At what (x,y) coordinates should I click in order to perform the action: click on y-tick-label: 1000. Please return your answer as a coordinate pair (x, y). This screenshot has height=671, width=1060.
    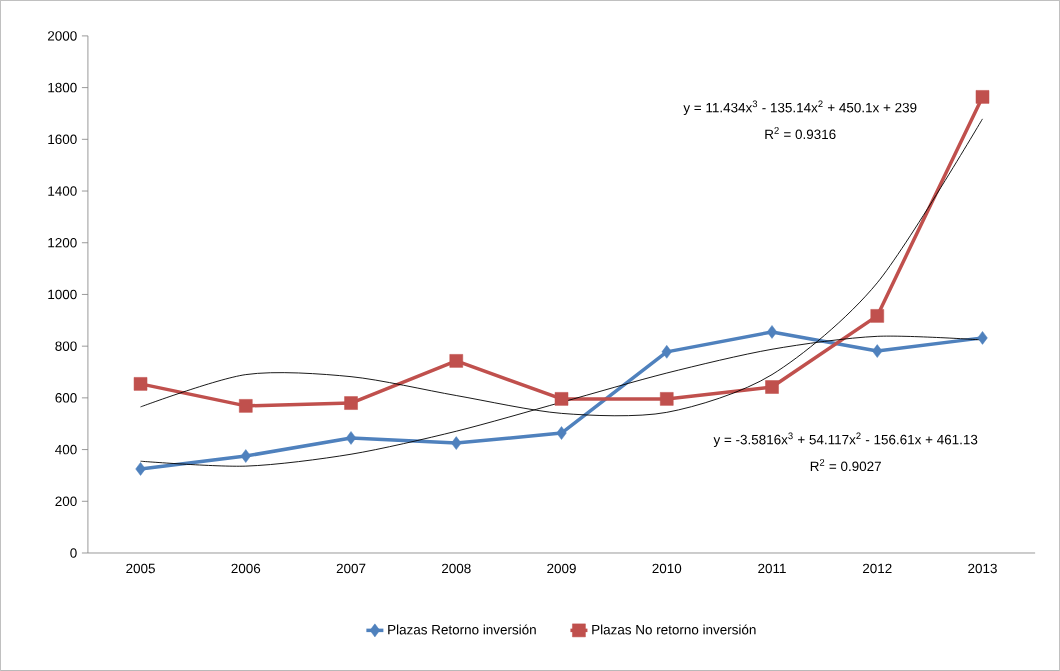
    Looking at the image, I should click on (62, 294).